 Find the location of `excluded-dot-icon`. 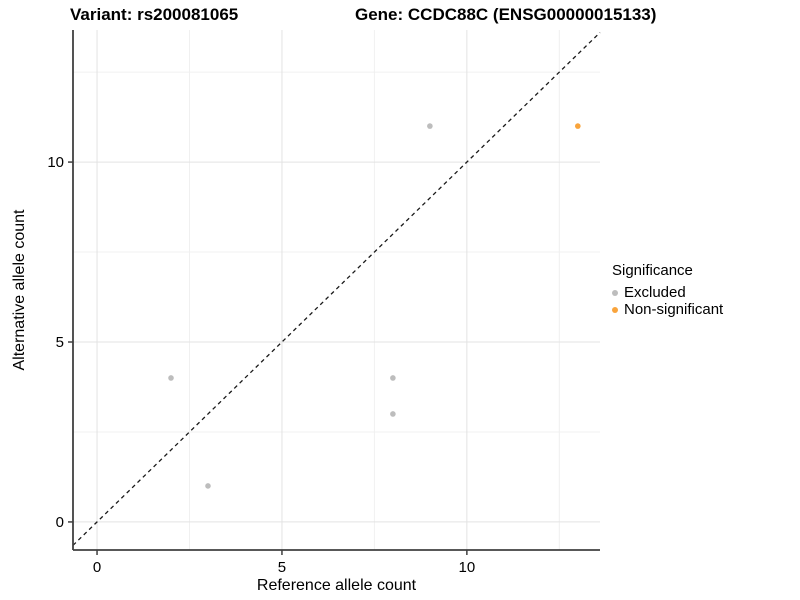

excluded-dot-icon is located at coordinates (615, 292).